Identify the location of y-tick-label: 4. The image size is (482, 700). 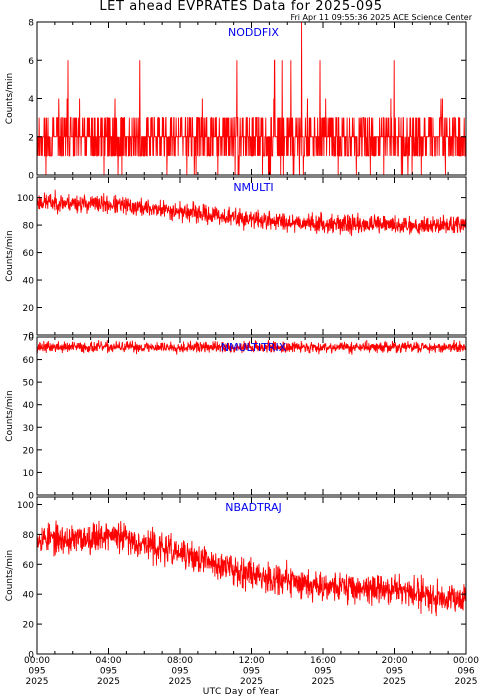
(31, 100).